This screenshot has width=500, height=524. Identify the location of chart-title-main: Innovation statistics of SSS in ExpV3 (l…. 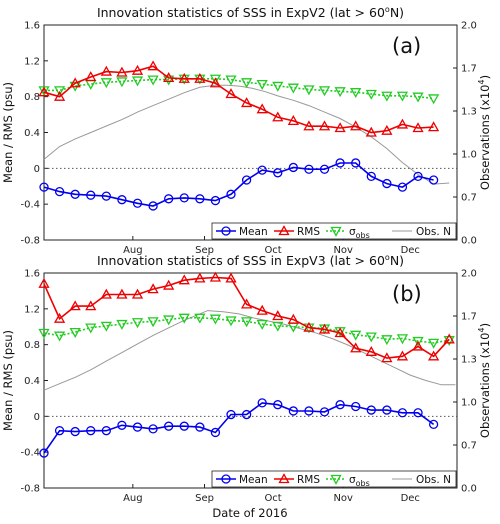
(241, 260).